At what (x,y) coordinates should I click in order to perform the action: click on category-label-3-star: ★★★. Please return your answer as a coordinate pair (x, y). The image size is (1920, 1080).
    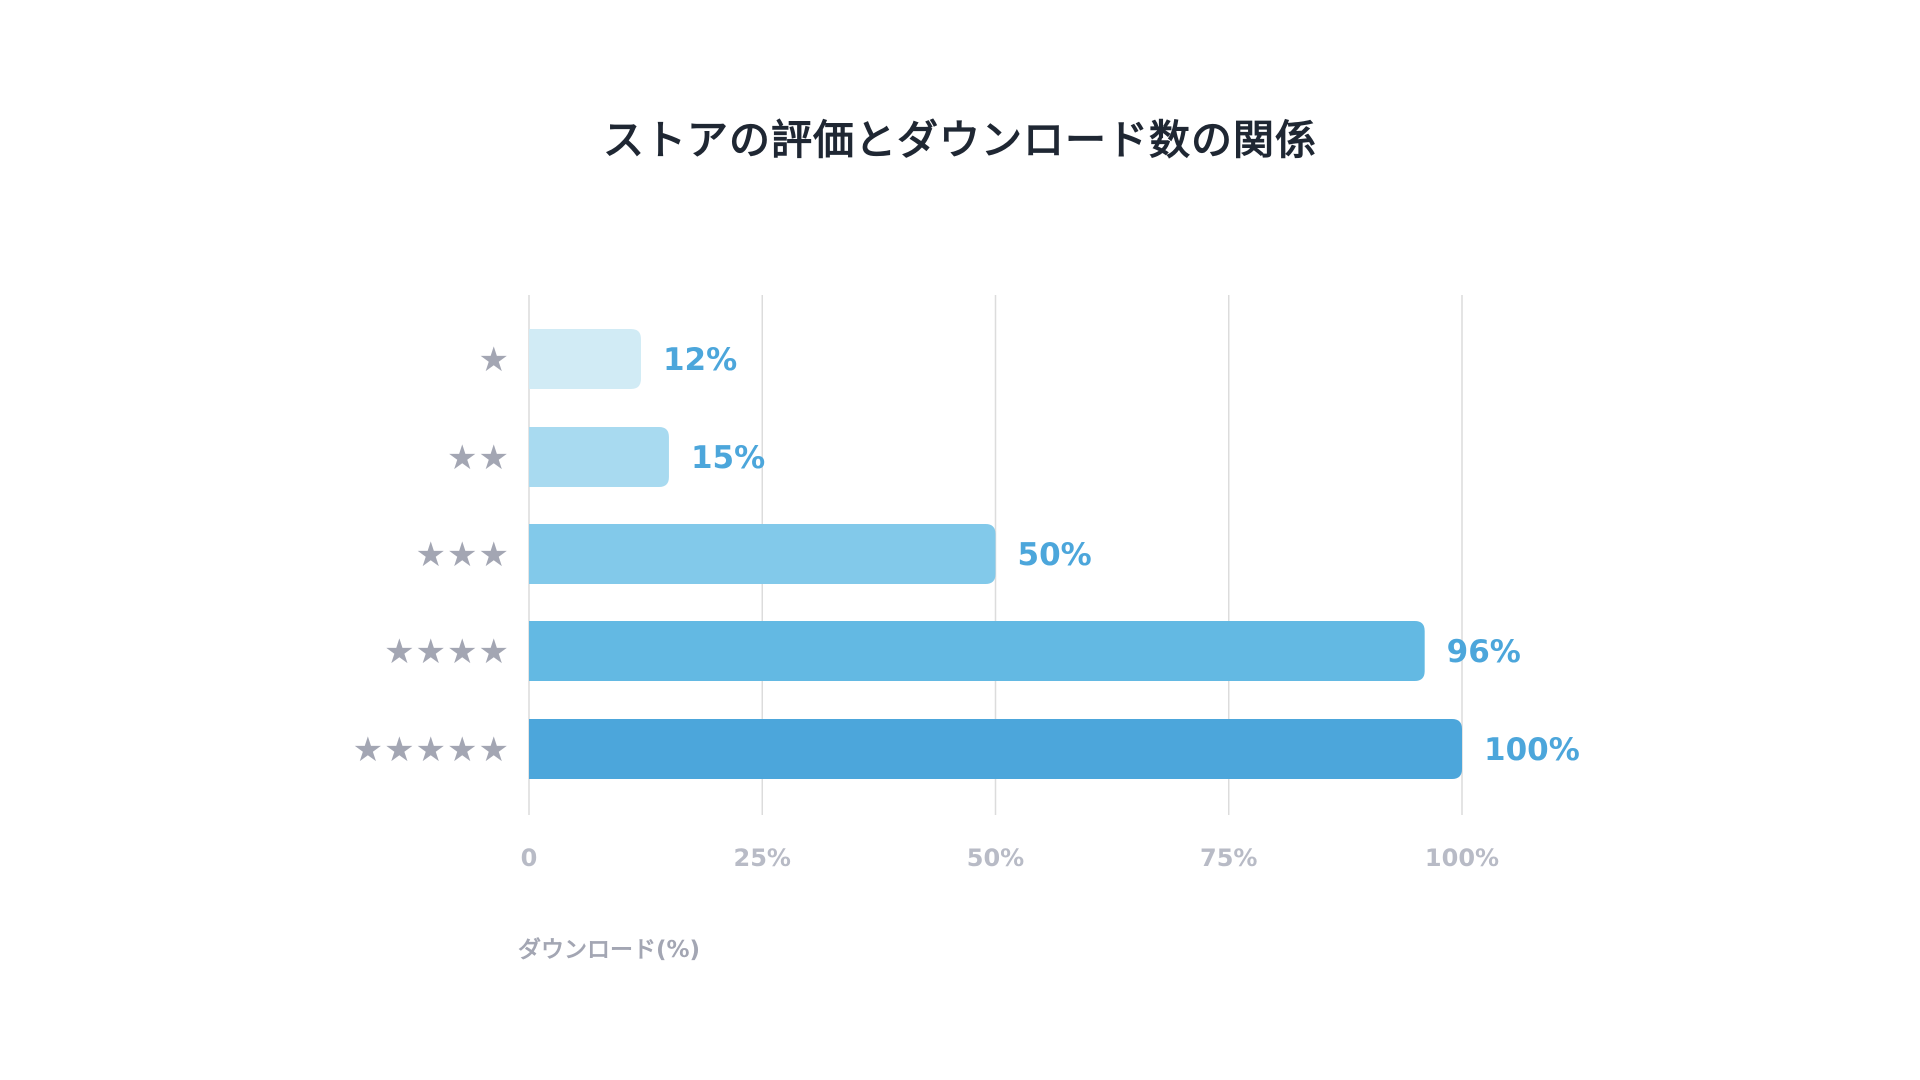
    Looking at the image, I should click on (463, 555).